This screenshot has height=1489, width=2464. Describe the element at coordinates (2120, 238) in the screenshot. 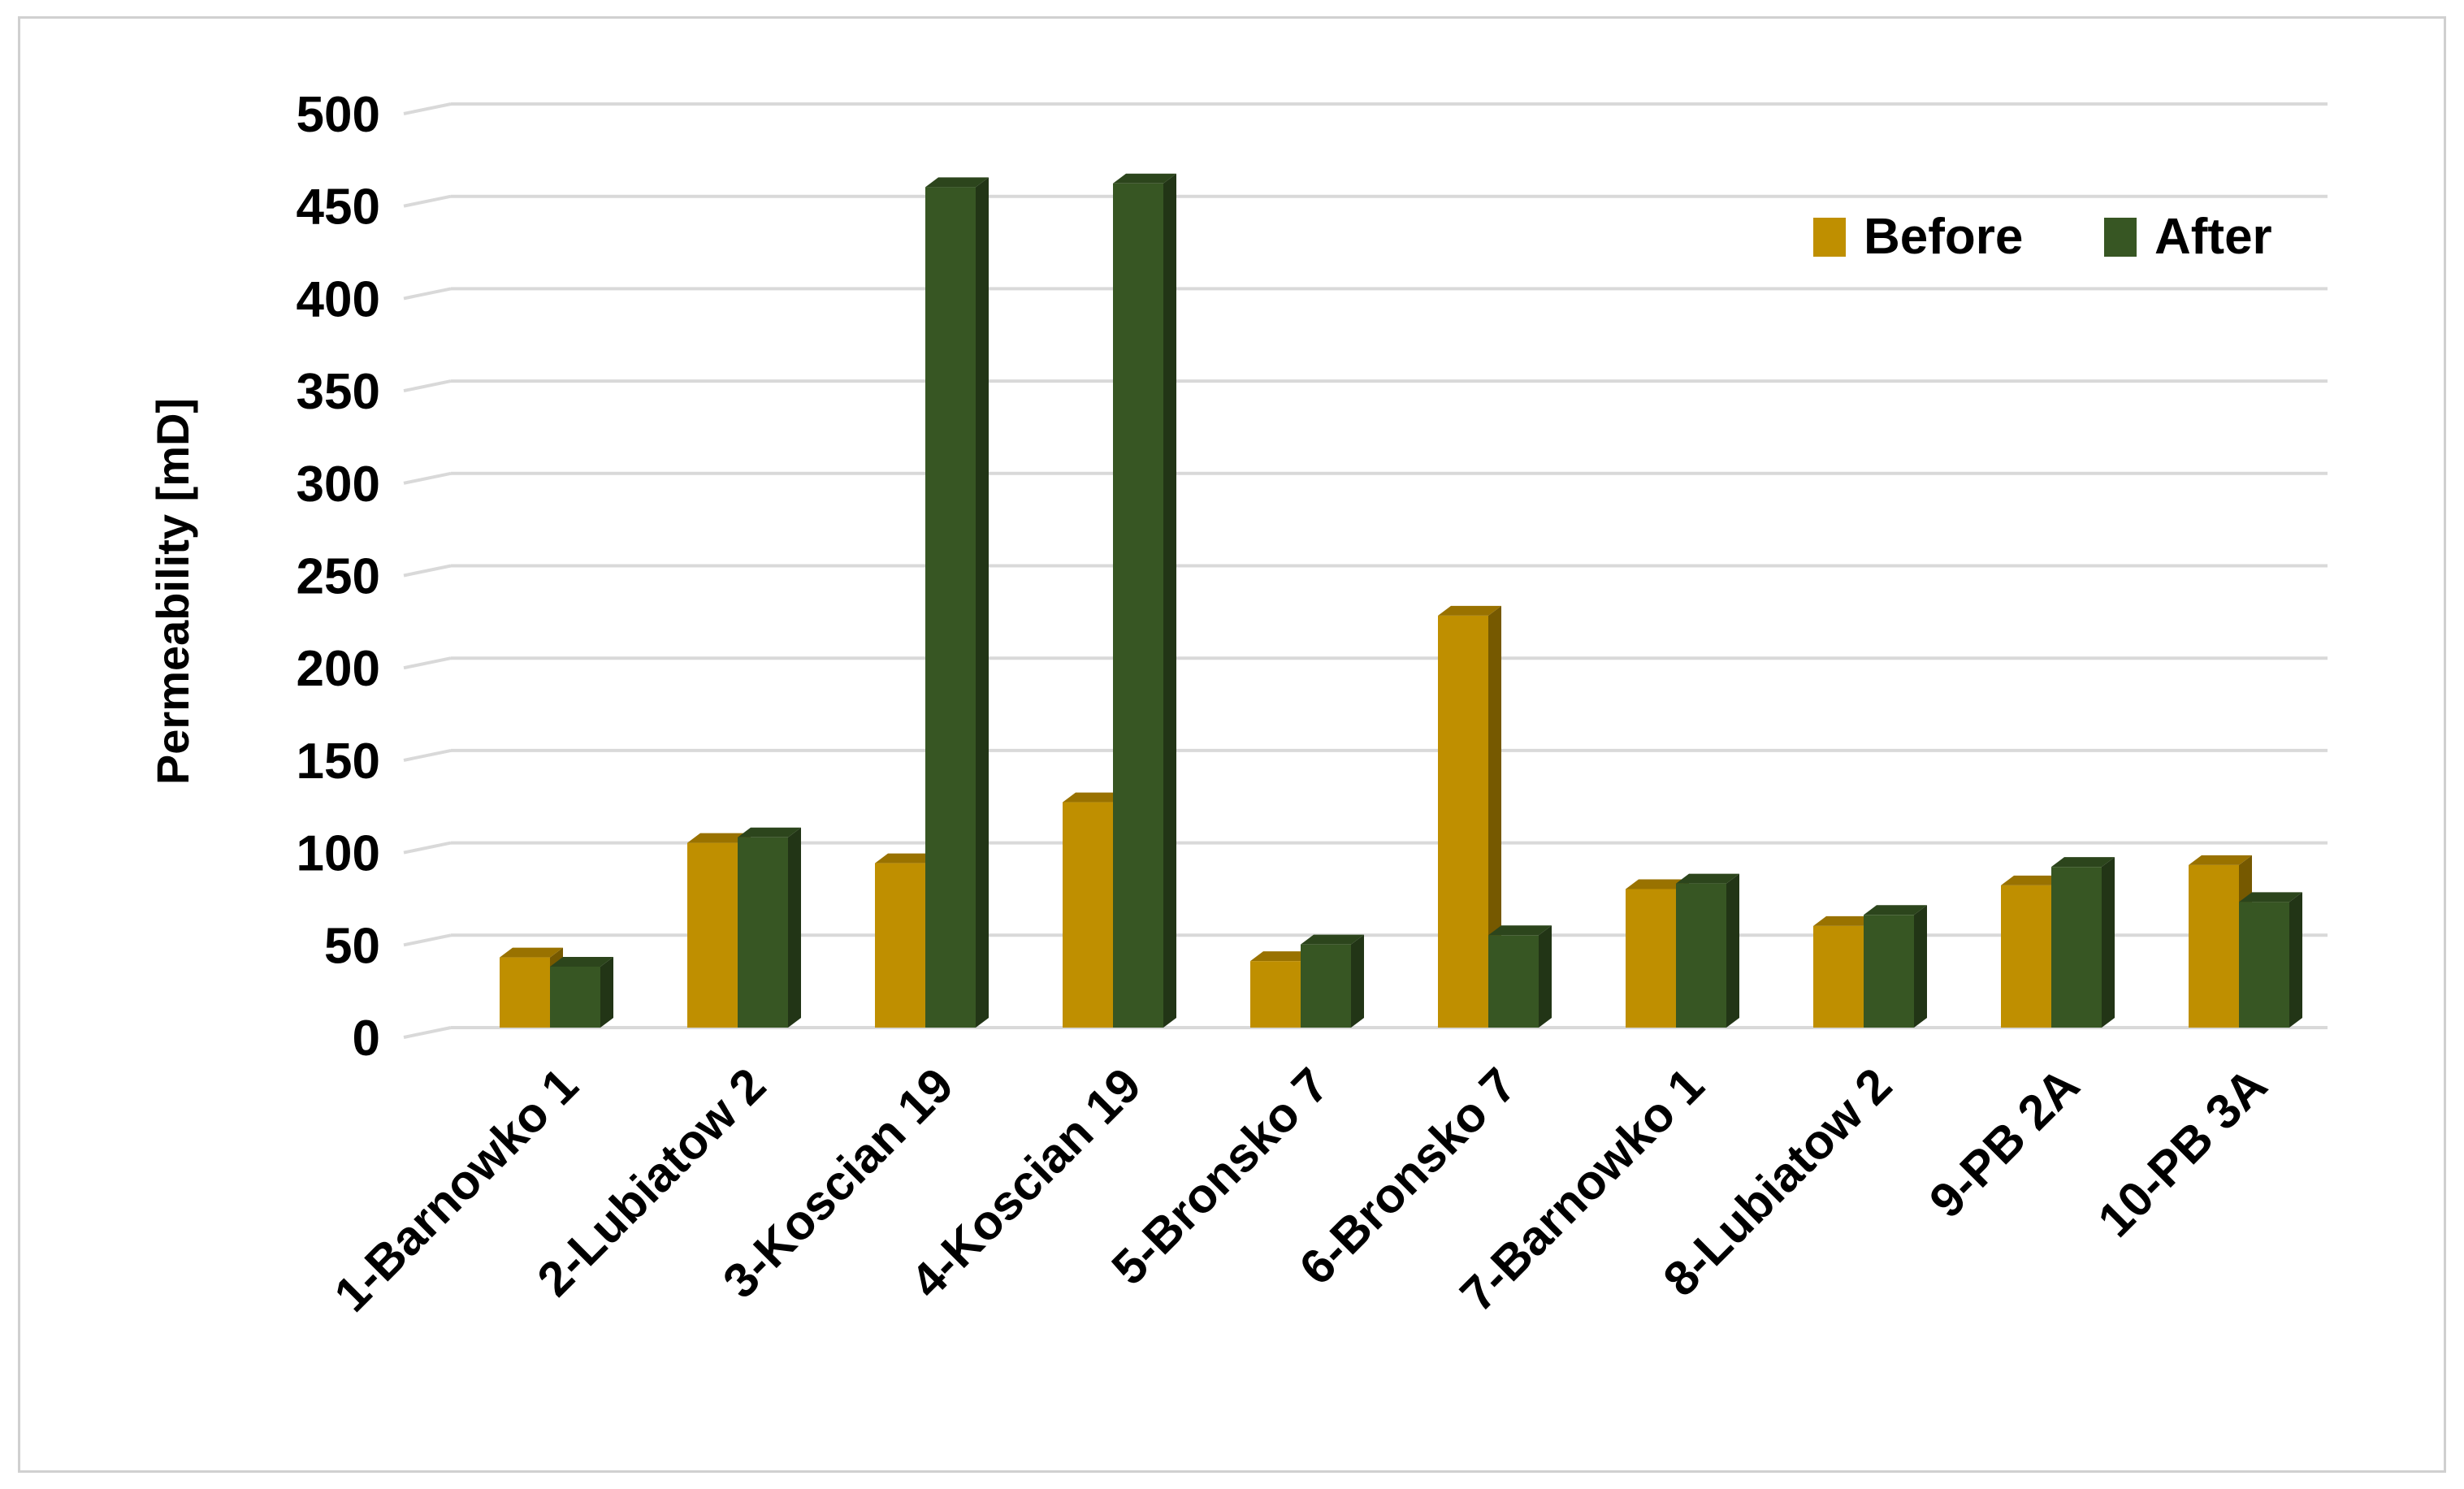

I see `legend-swatch-after` at that location.